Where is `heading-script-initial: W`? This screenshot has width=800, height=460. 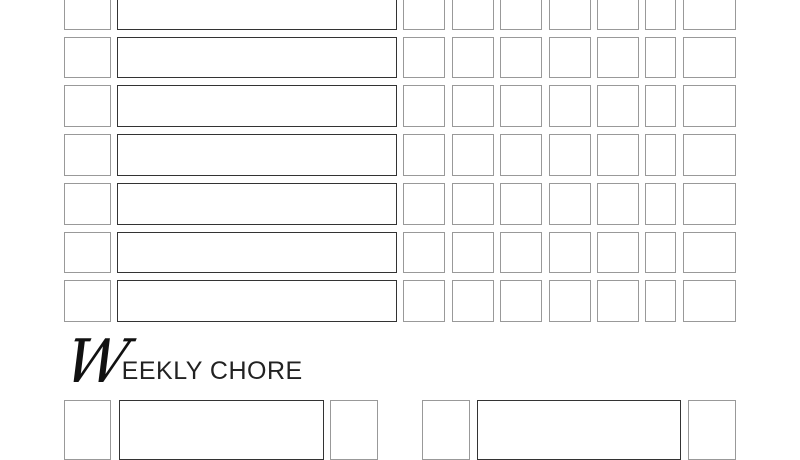 heading-script-initial: W is located at coordinates (97, 362).